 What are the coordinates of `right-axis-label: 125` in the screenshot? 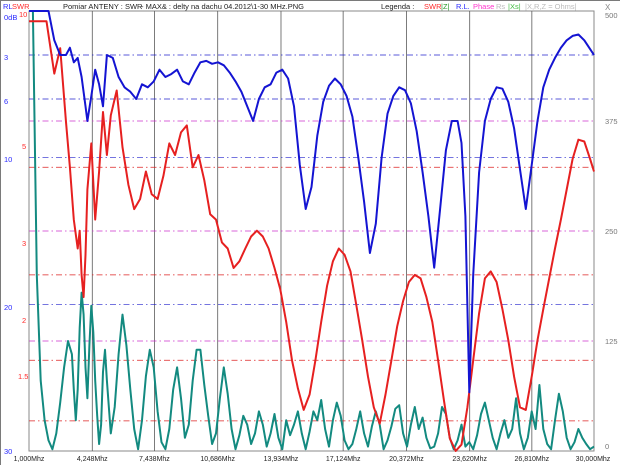 It's located at (611, 341).